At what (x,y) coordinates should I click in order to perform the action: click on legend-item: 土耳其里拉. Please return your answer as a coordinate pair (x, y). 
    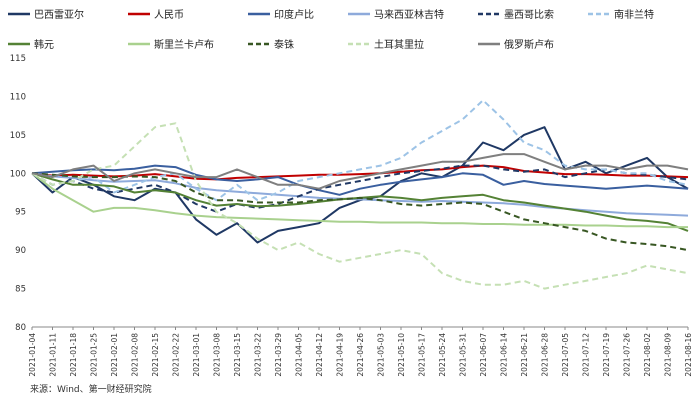
    Looking at the image, I should click on (386, 44).